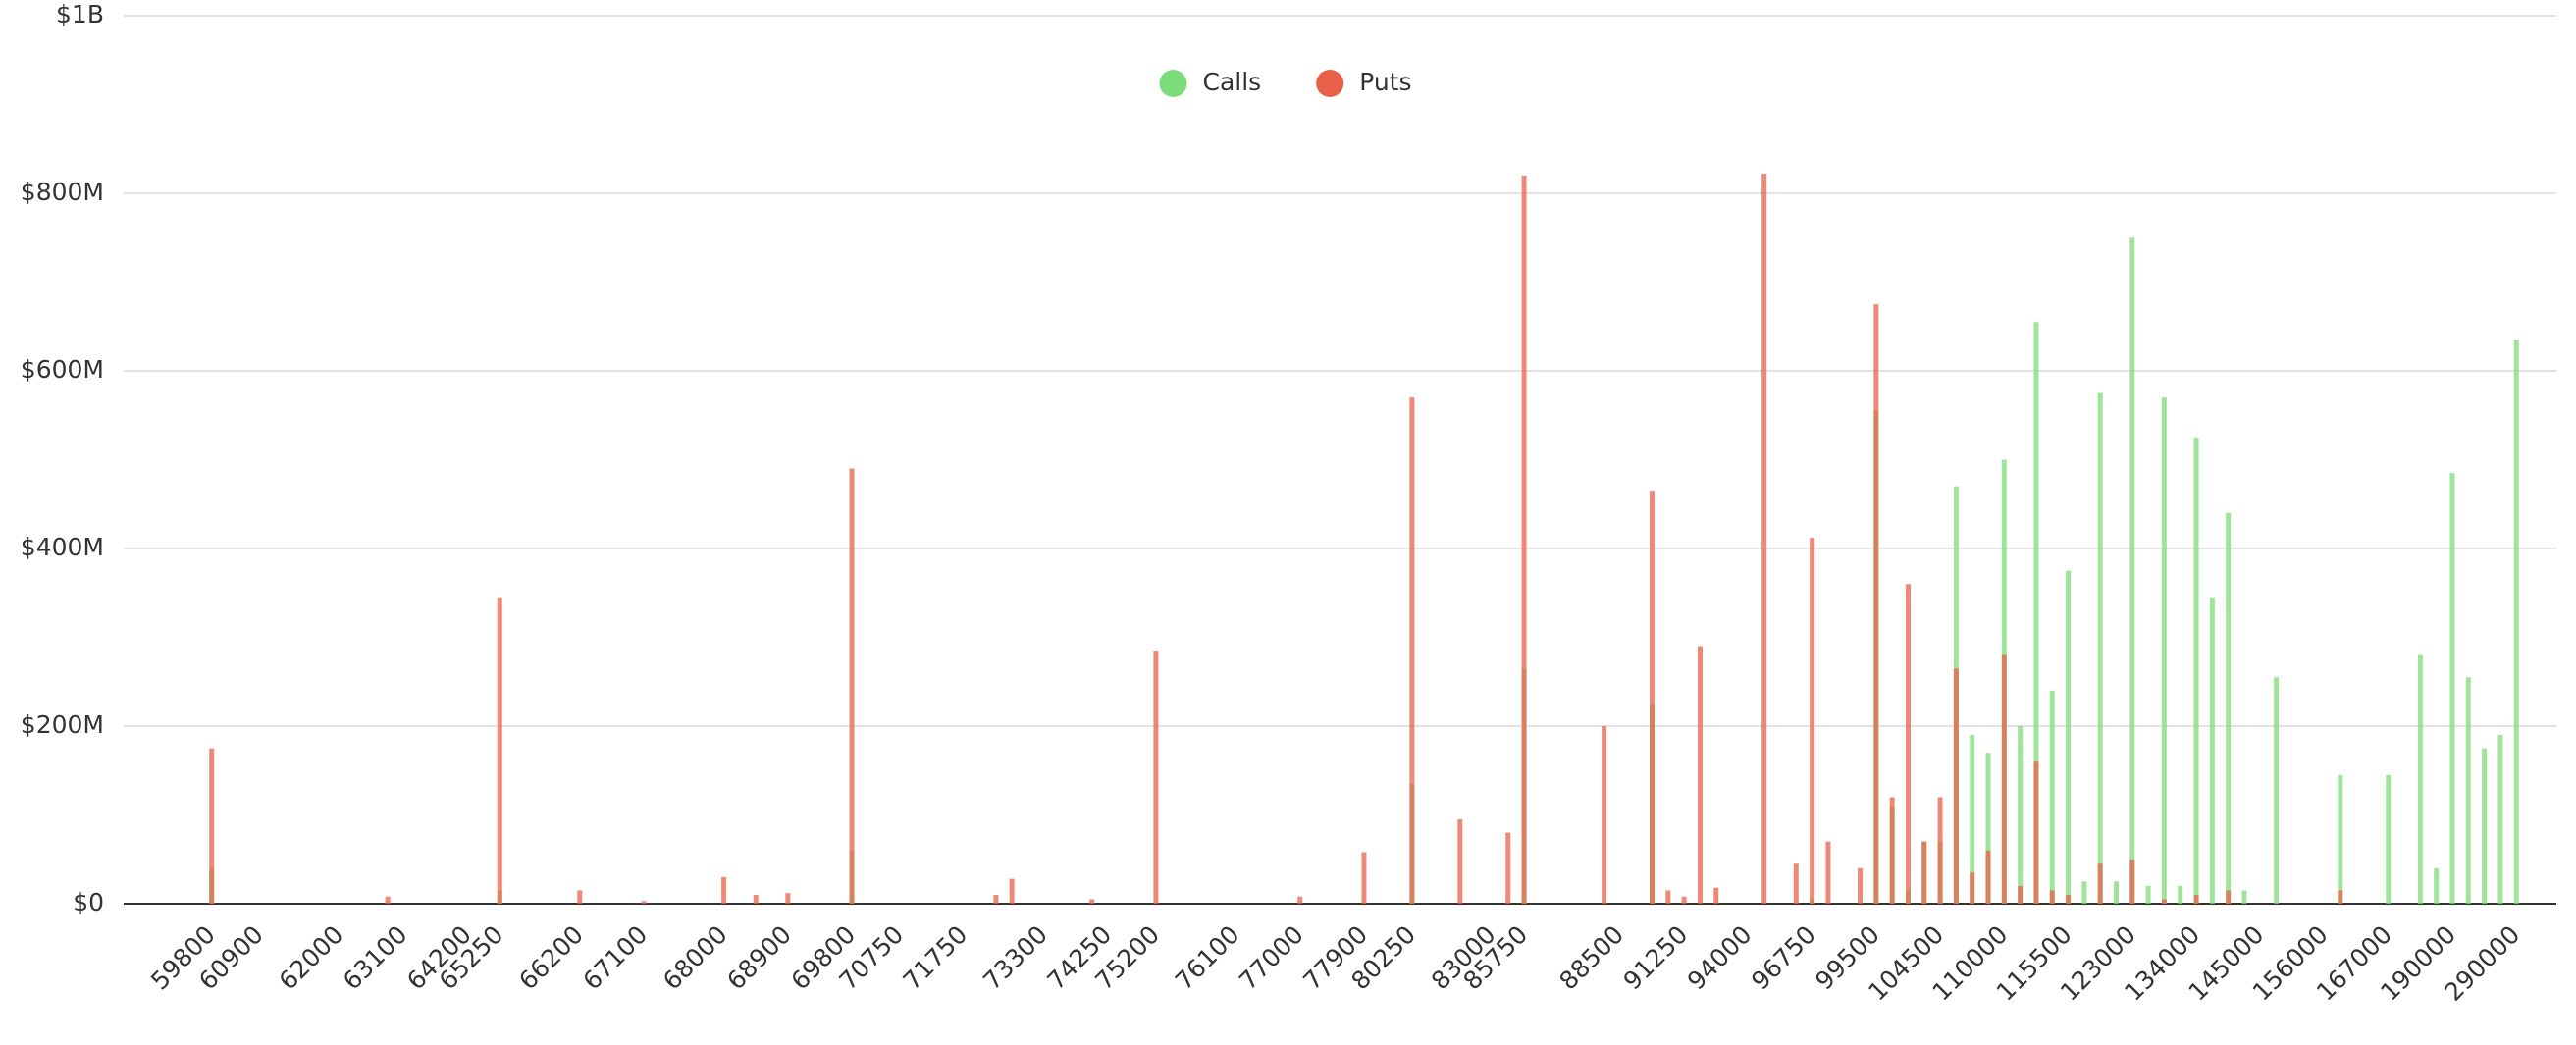 This screenshot has width=2576, height=1045. I want to click on legend-label: Puts, so click(1385, 82).